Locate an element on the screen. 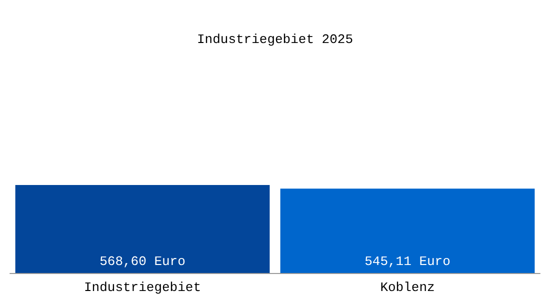 This screenshot has width=550, height=300. chart-title: Industriegebiet 2025 is located at coordinates (275, 39).